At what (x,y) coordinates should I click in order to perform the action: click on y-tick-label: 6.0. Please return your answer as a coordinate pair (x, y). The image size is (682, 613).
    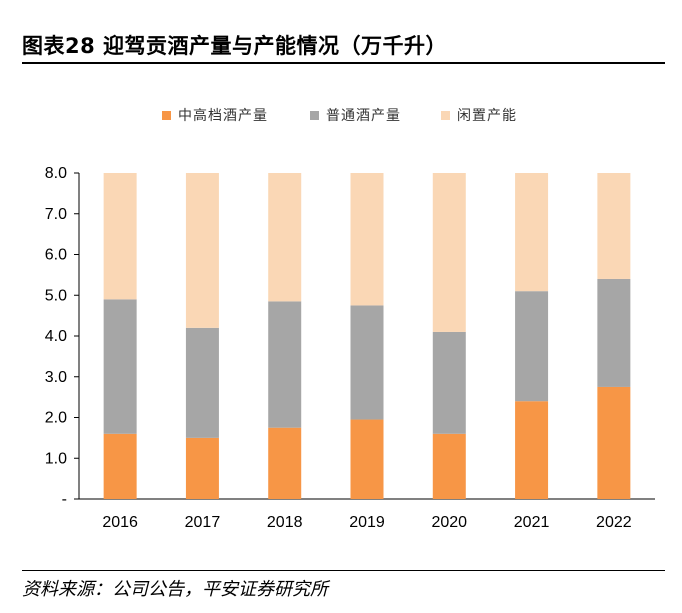
    Looking at the image, I should click on (56, 255).